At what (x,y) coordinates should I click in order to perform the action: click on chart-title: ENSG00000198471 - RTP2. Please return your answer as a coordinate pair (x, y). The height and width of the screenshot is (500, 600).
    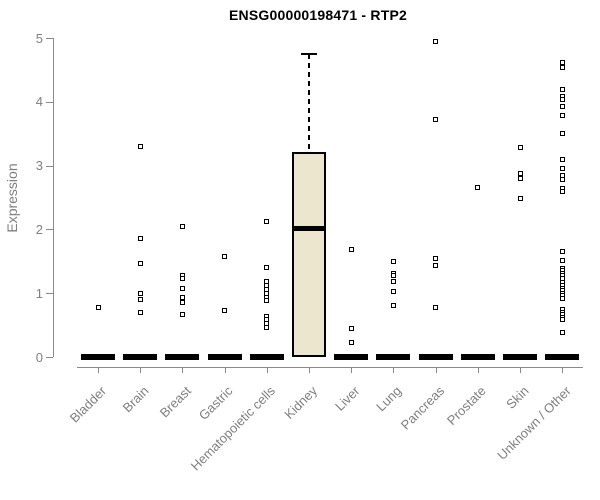
    Looking at the image, I should click on (318, 15).